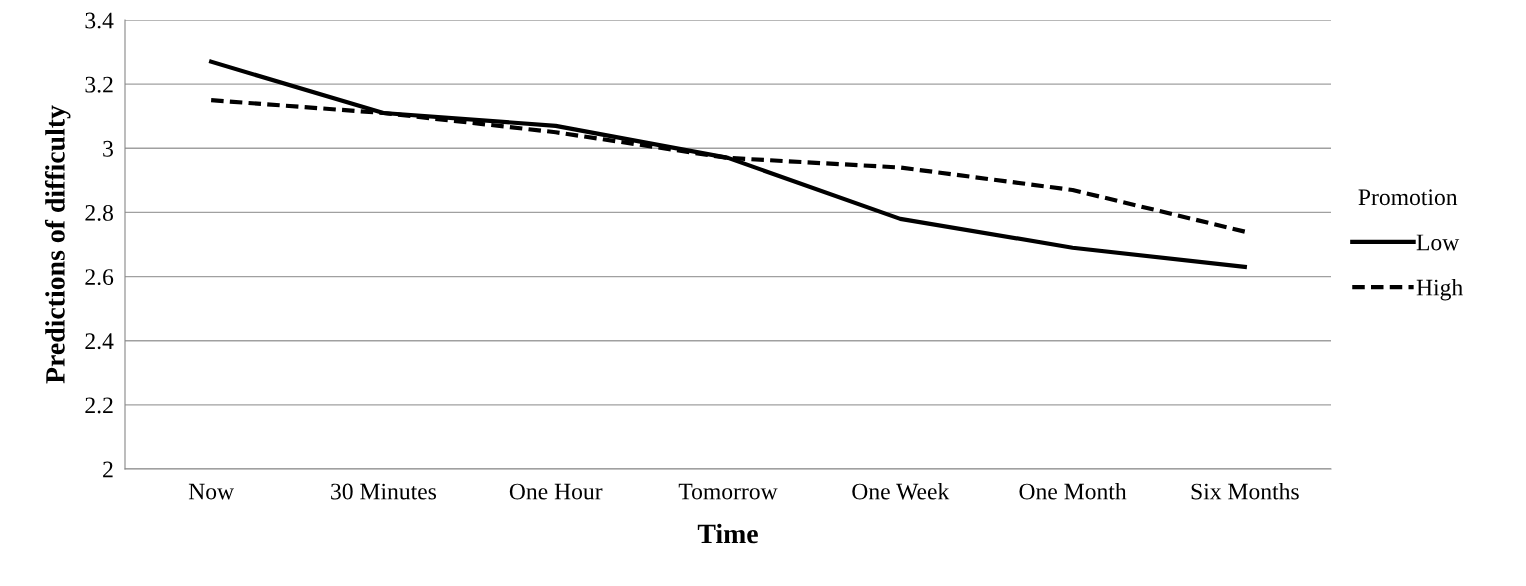  Describe the element at coordinates (99, 341) in the screenshot. I see `y-tick-label: 2.4` at that location.